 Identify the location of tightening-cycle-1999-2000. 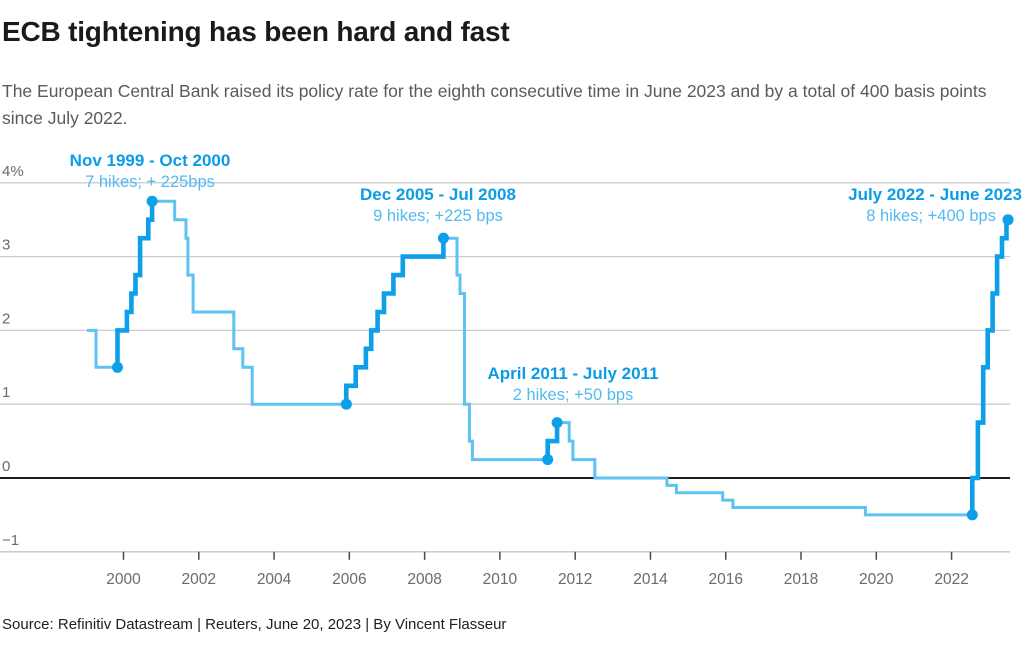
(135, 284).